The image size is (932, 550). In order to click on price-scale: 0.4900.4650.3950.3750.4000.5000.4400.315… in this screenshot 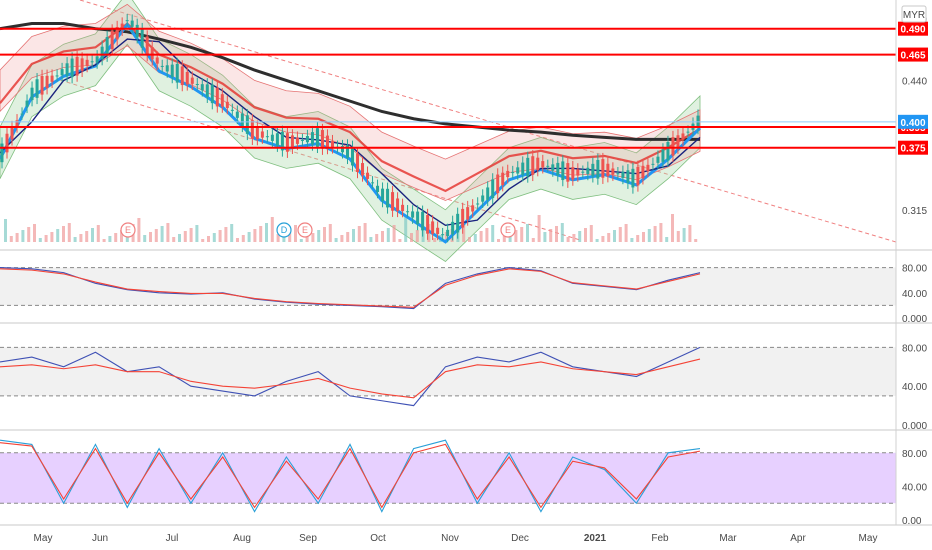, I will do `click(911, 263)`.